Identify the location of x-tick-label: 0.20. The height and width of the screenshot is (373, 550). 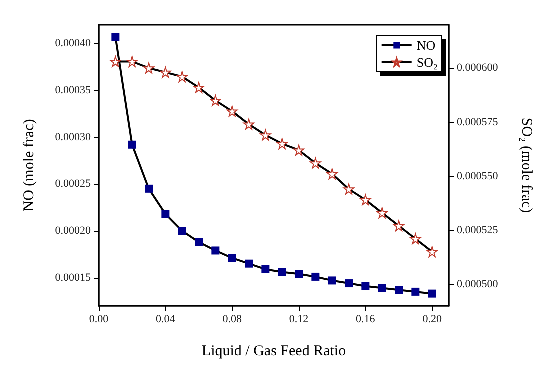
(432, 320).